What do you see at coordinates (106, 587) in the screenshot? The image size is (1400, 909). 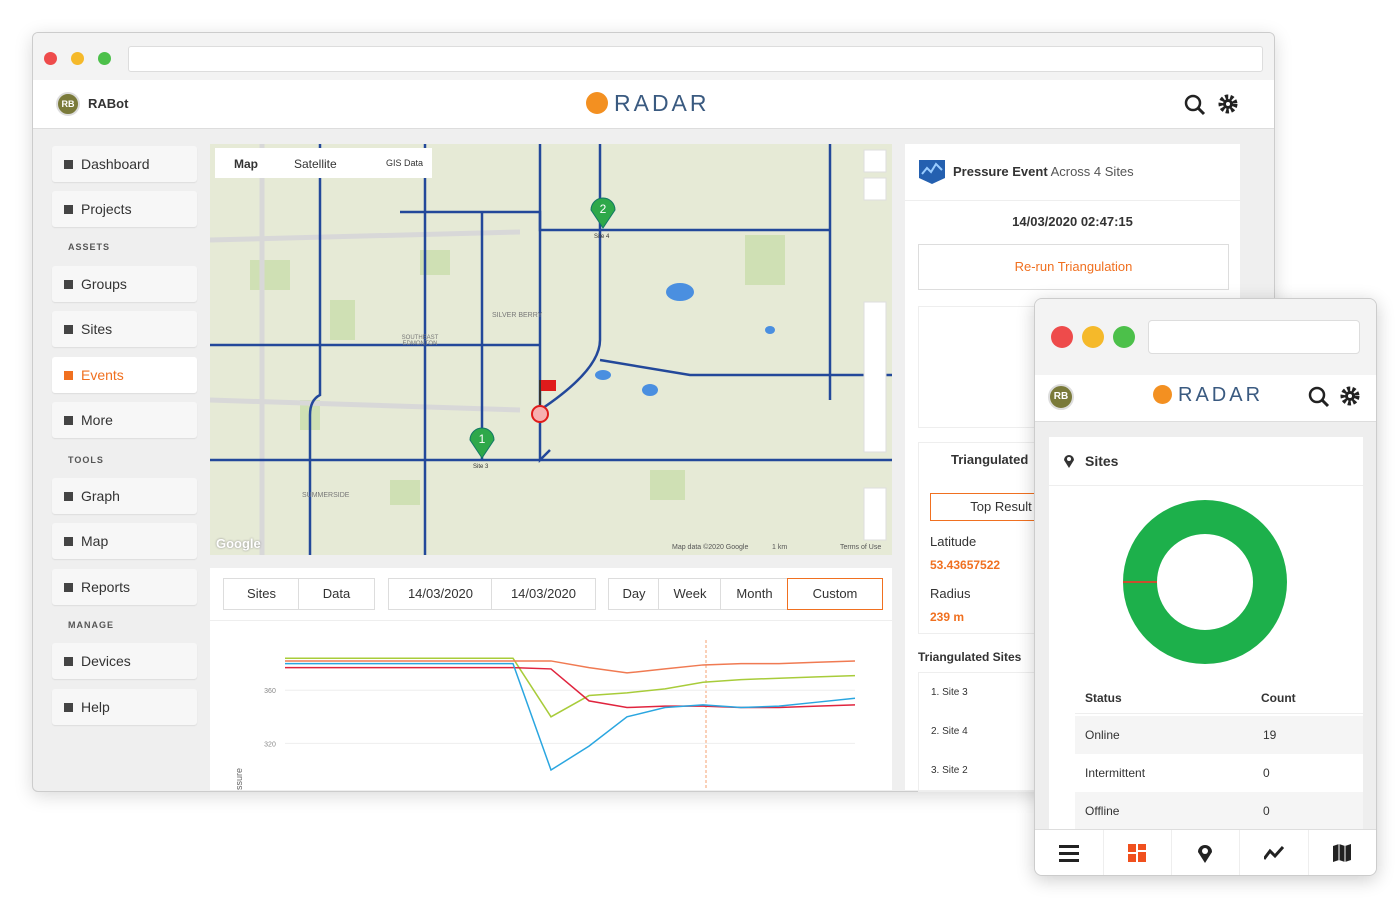 I see `nav-label: Reports` at bounding box center [106, 587].